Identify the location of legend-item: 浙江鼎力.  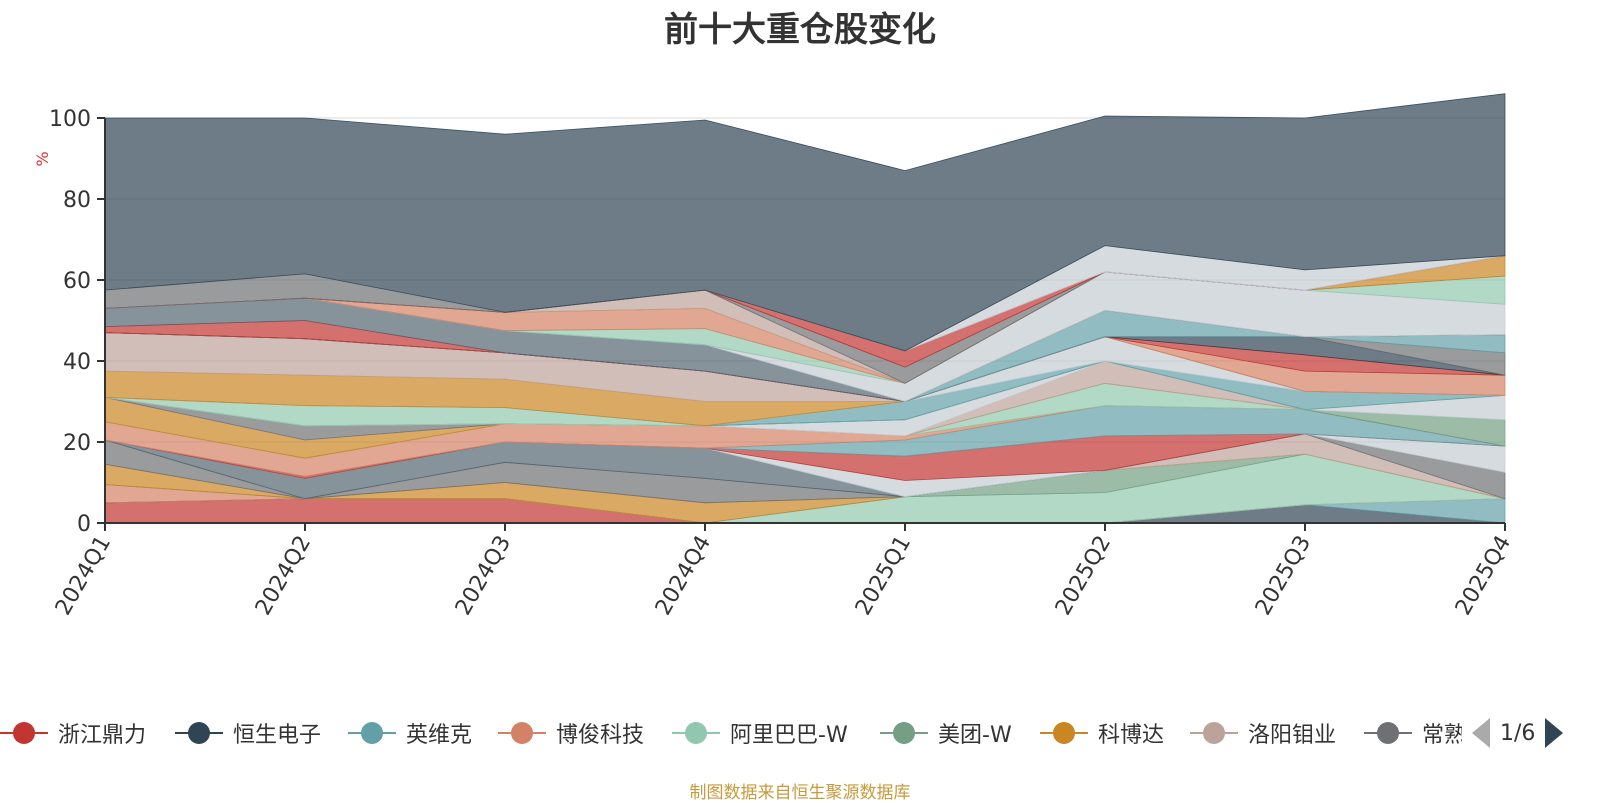
(73, 733).